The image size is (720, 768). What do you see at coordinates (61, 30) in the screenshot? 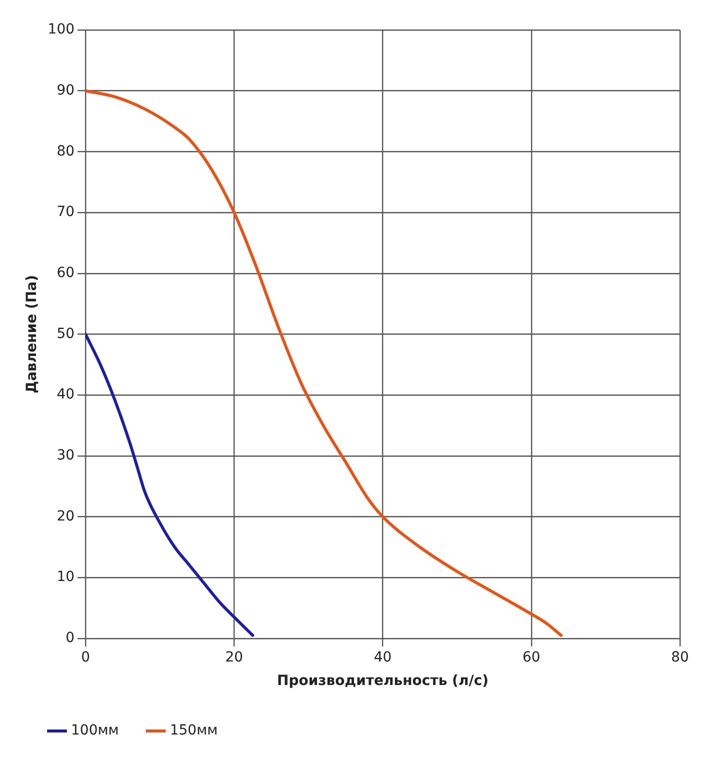
I see `y-tick-label: 100` at bounding box center [61, 30].